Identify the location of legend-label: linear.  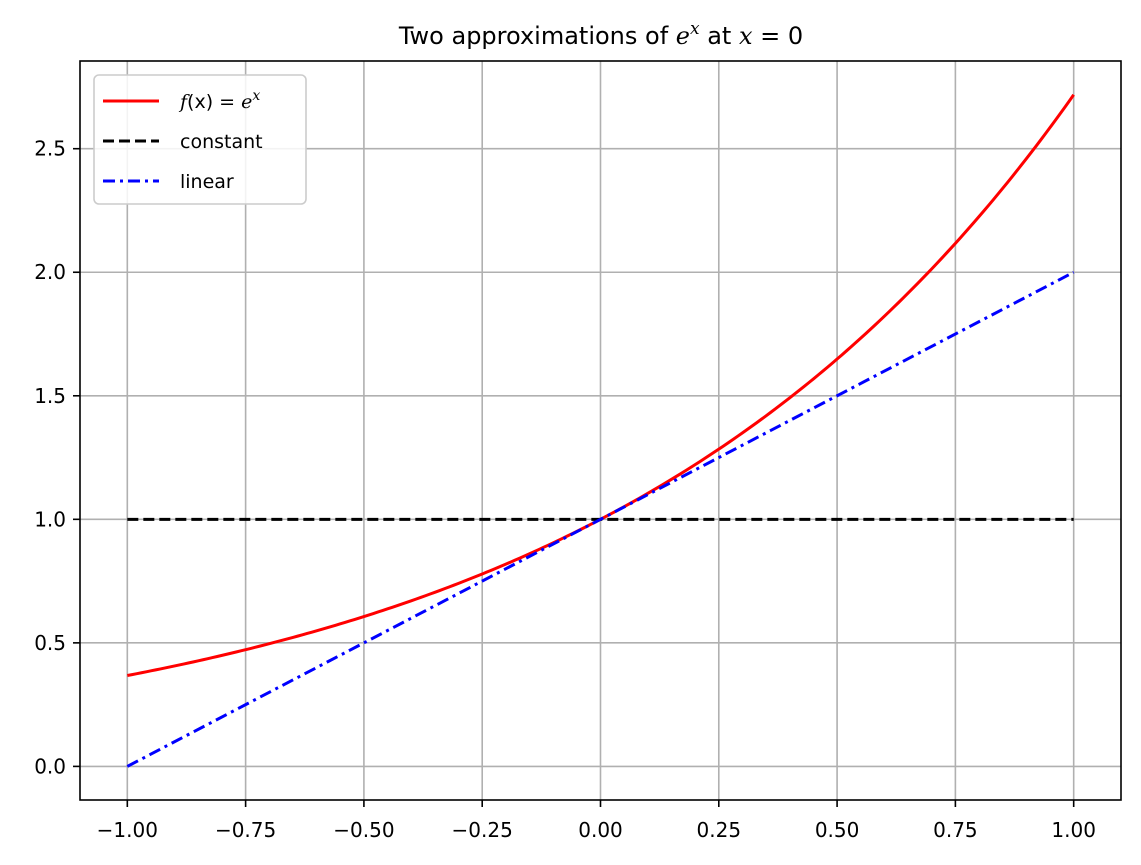
(207, 182).